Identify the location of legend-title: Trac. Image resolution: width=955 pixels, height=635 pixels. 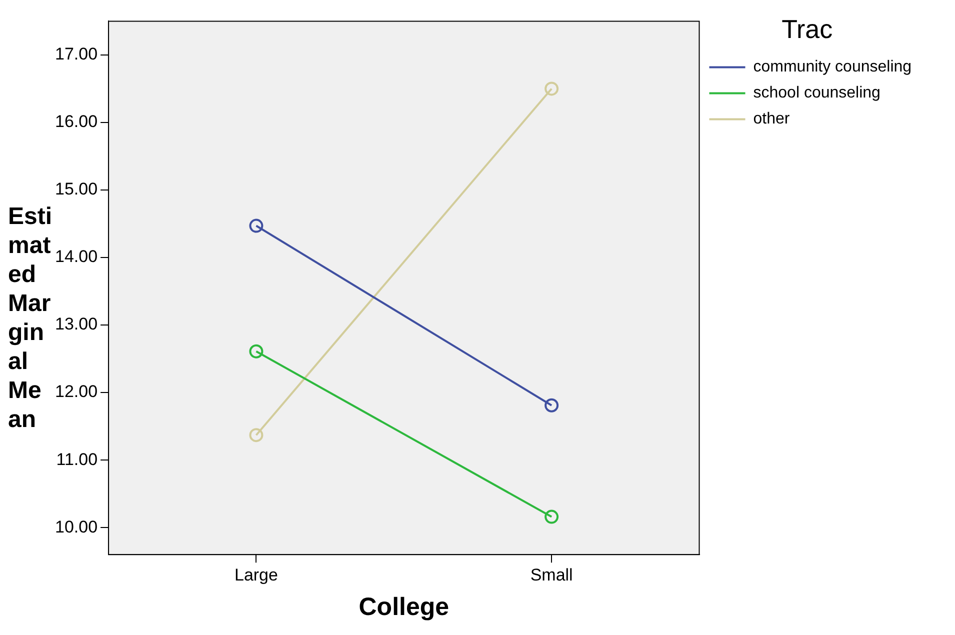
(807, 29).